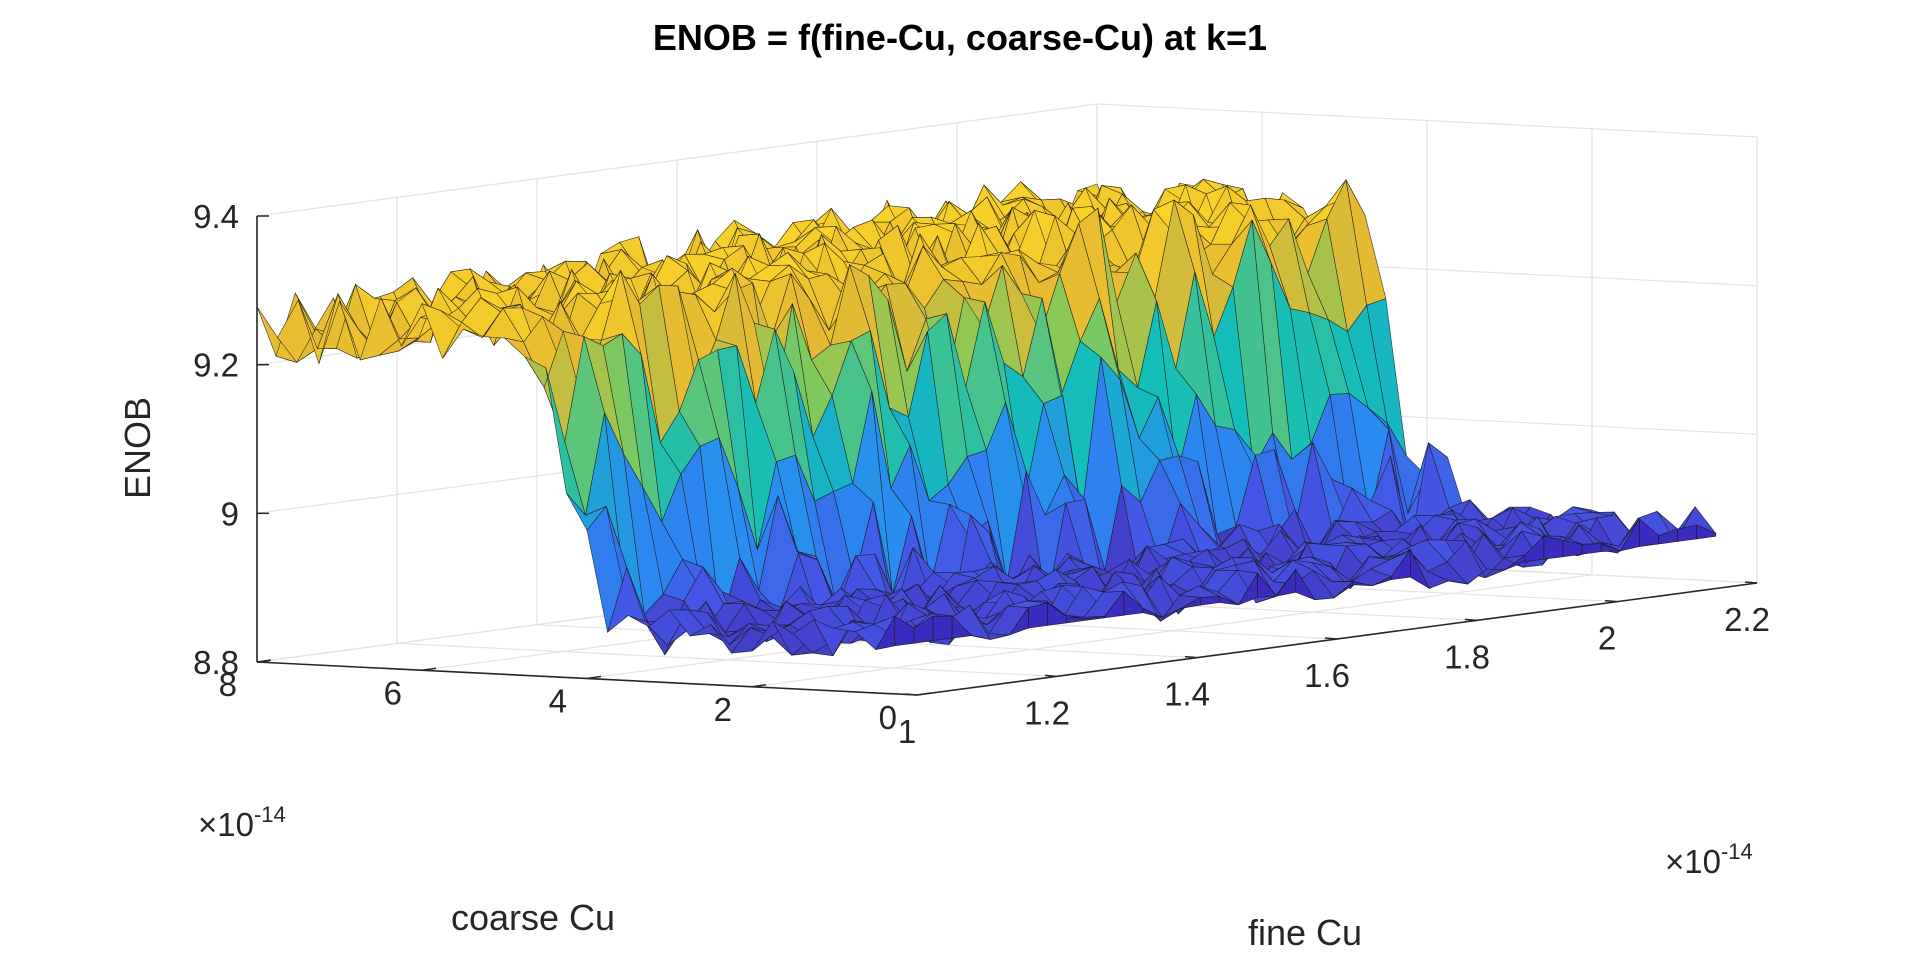 The image size is (1920, 968). What do you see at coordinates (558, 701) in the screenshot?
I see `y-tick-label: 4` at bounding box center [558, 701].